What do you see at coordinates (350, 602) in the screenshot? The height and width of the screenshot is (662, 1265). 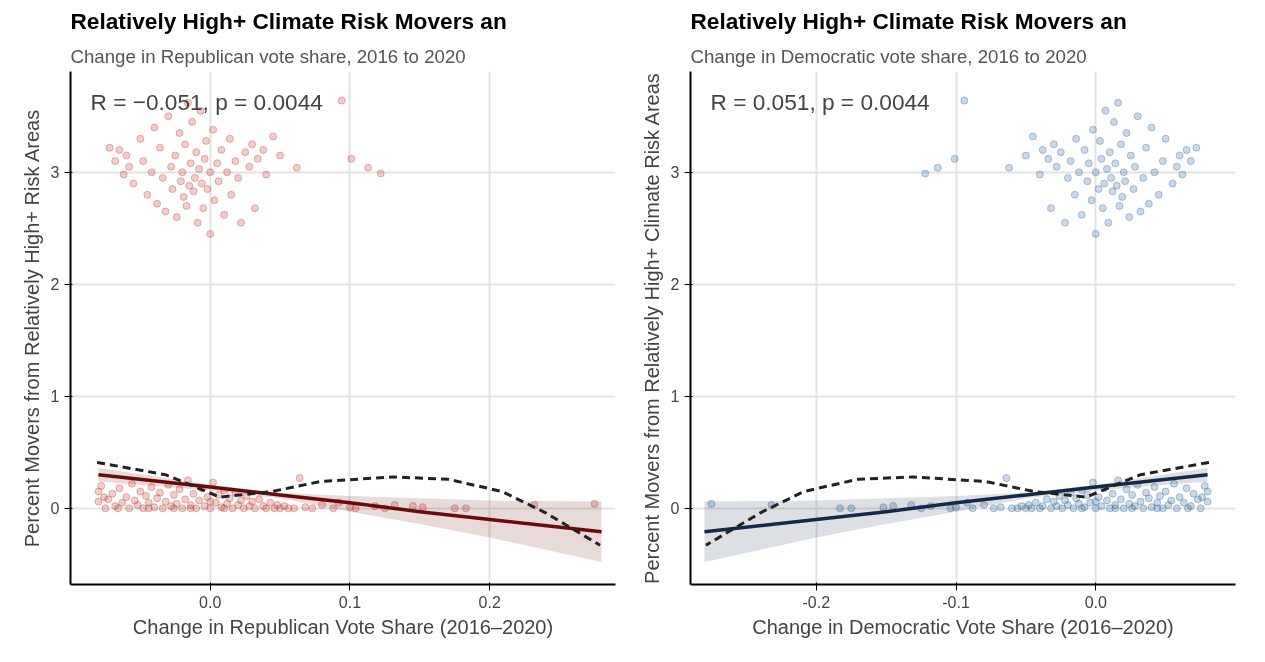 I see `x-tick-label: 0.1` at bounding box center [350, 602].